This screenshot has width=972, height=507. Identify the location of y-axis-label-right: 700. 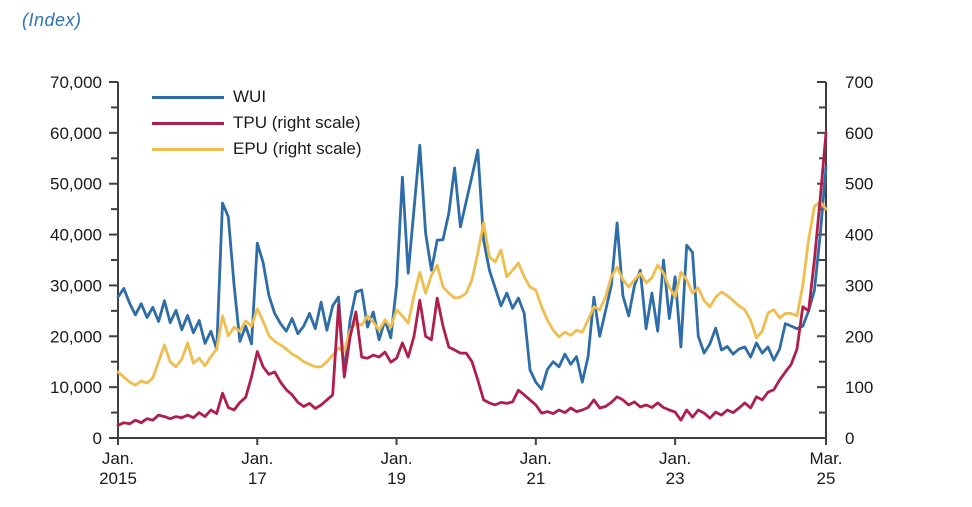
(859, 82).